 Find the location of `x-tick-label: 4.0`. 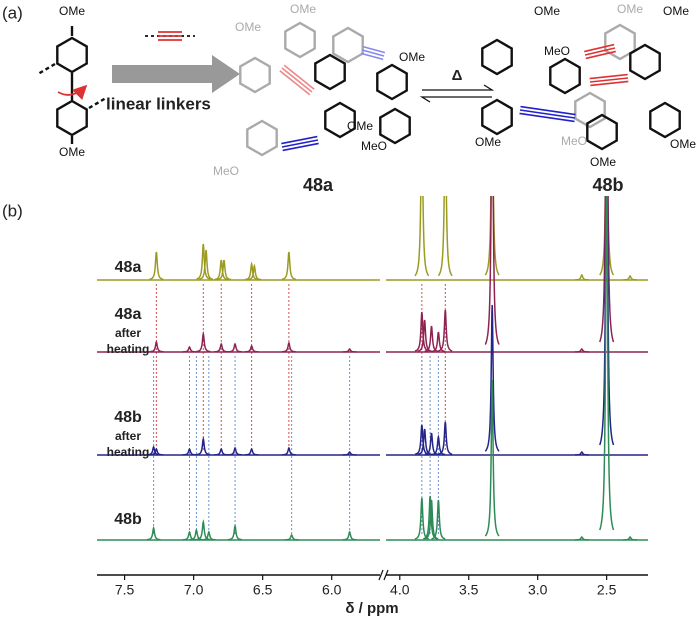

x-tick-label: 4.0 is located at coordinates (400, 590).